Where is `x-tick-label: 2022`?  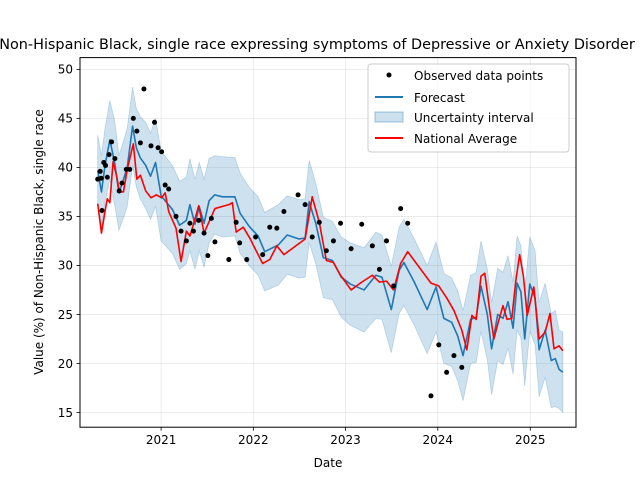
x-tick-label: 2022 is located at coordinates (253, 440).